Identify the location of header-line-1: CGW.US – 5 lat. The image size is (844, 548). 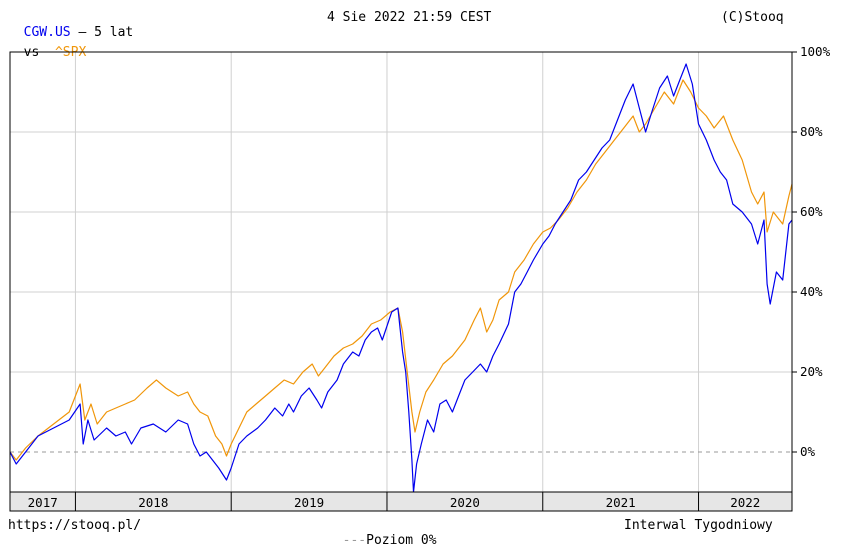
(71, 25).